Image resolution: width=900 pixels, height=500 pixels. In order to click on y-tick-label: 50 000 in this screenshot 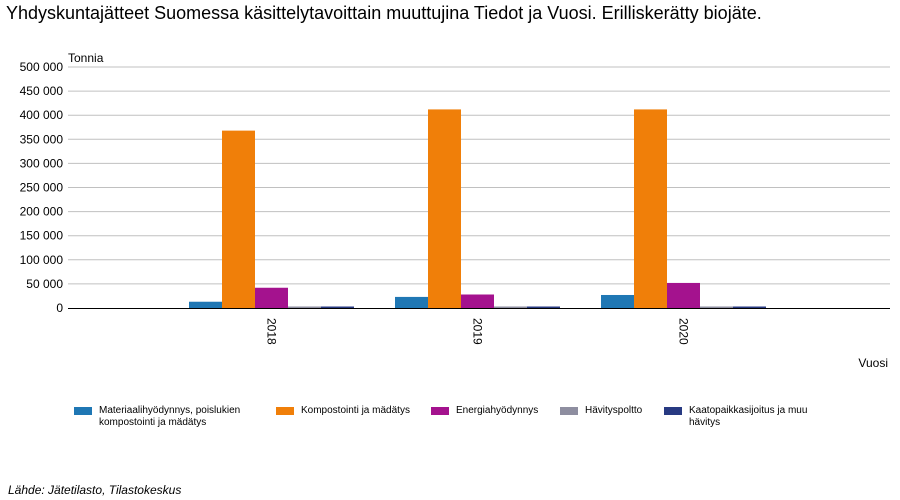, I will do `click(44, 284)`.